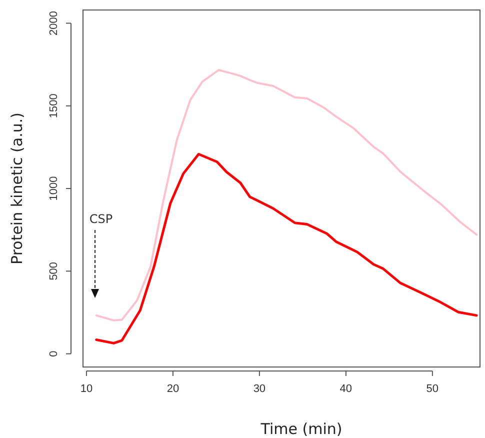 This screenshot has height=438, width=485. What do you see at coordinates (259, 389) in the screenshot?
I see `x-tick-label: 30` at bounding box center [259, 389].